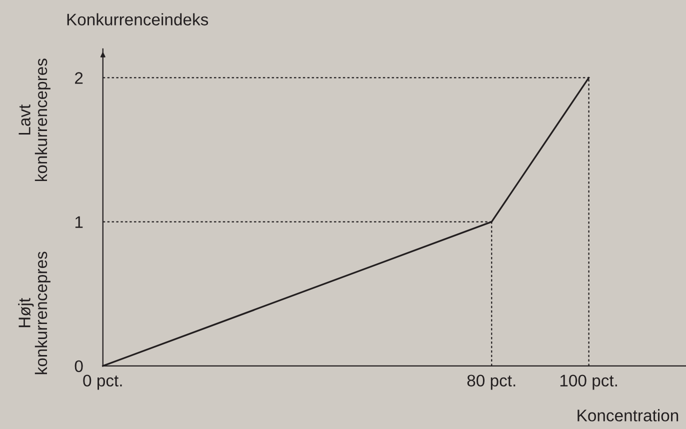 The image size is (686, 429). I want to click on x-axis-title: Koncentration, so click(628, 415).